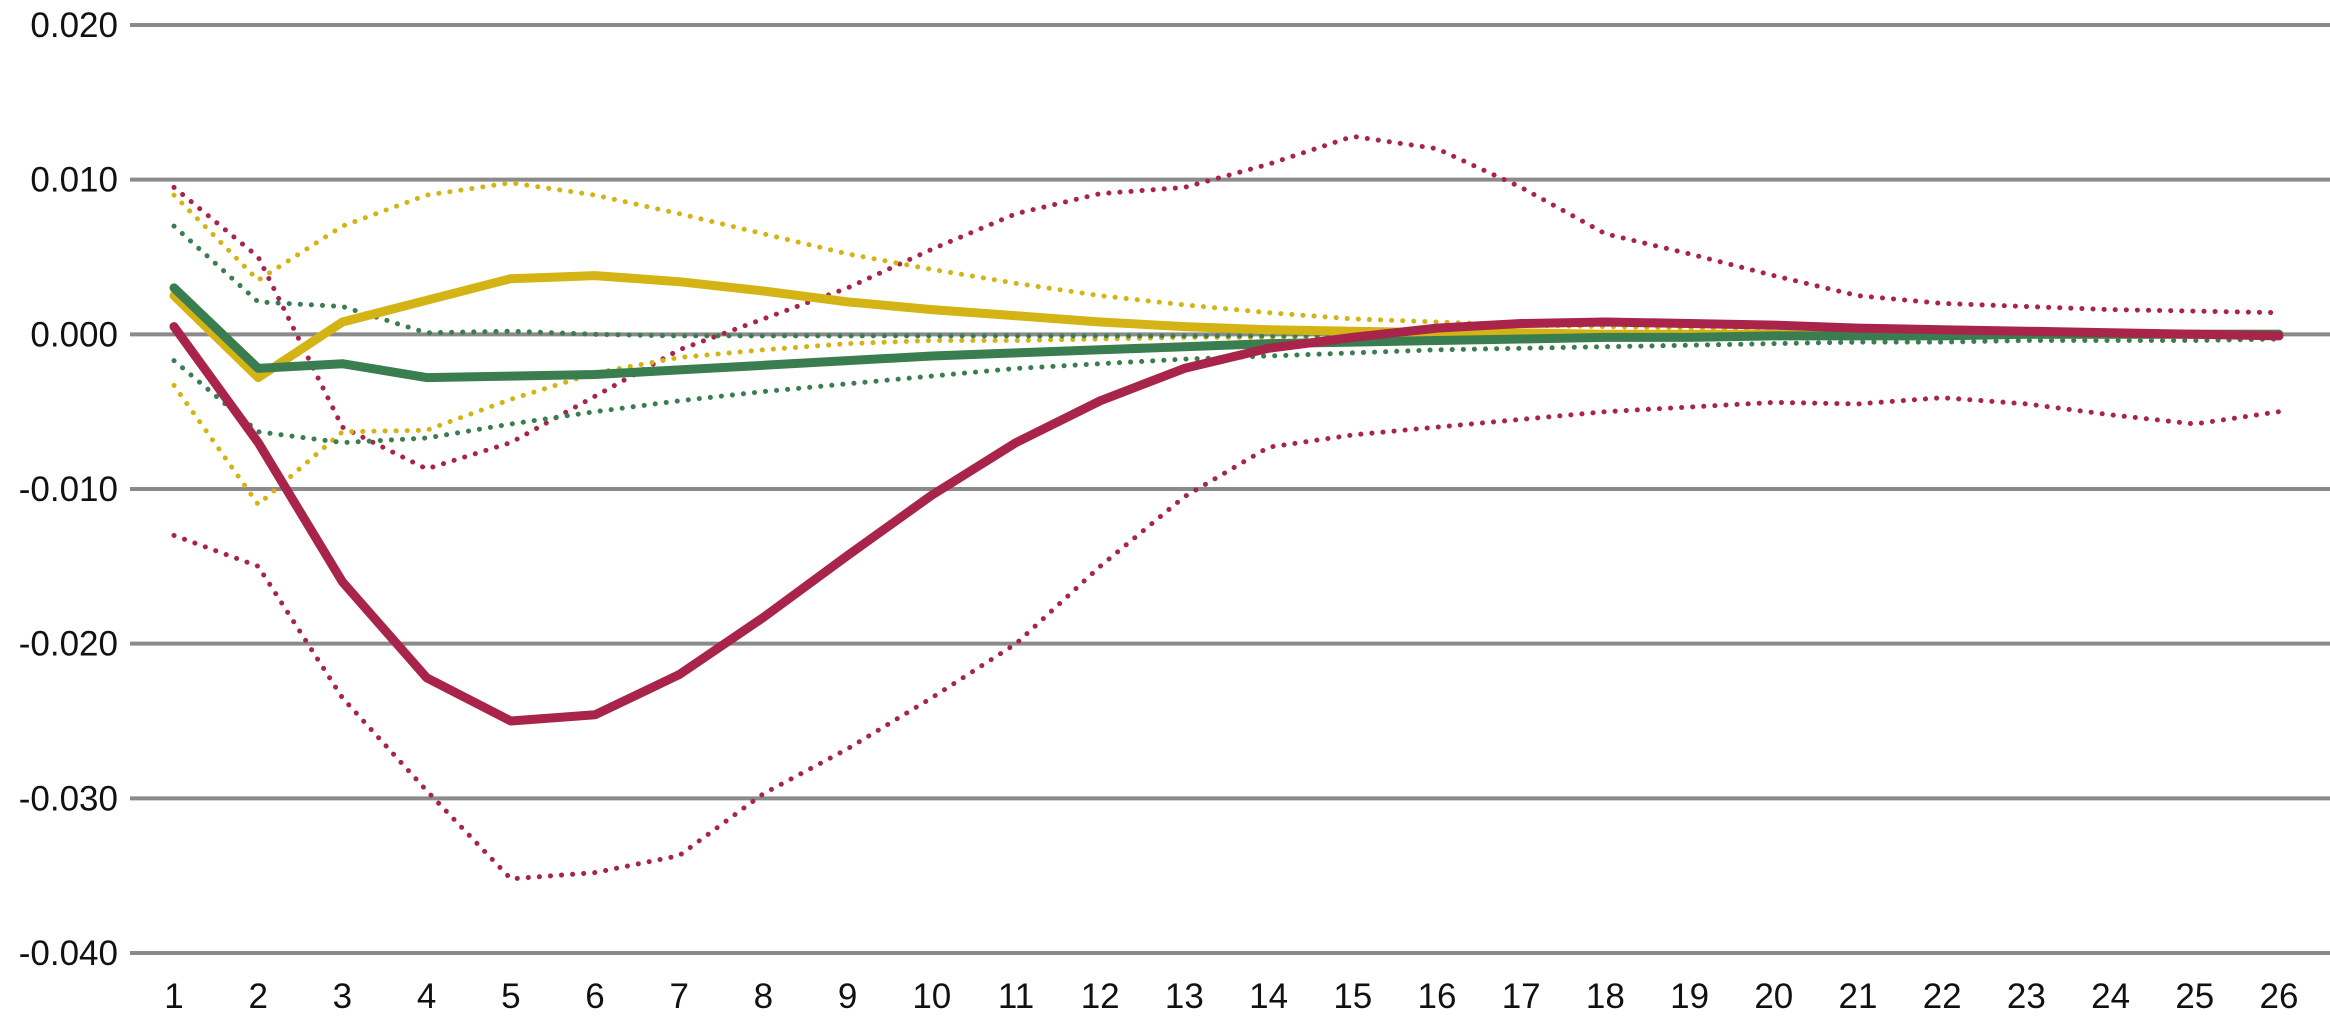 This screenshot has height=1028, width=2330. I want to click on x-tick-label: 1, so click(173, 996).